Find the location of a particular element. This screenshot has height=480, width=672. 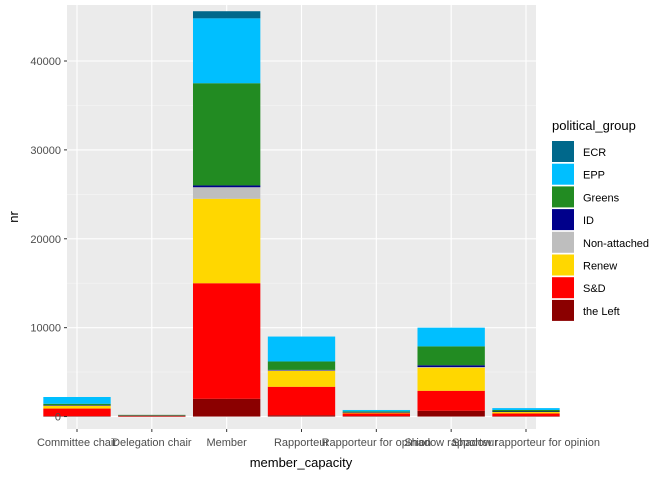

y-tick-label: 20000 is located at coordinates (45, 240).